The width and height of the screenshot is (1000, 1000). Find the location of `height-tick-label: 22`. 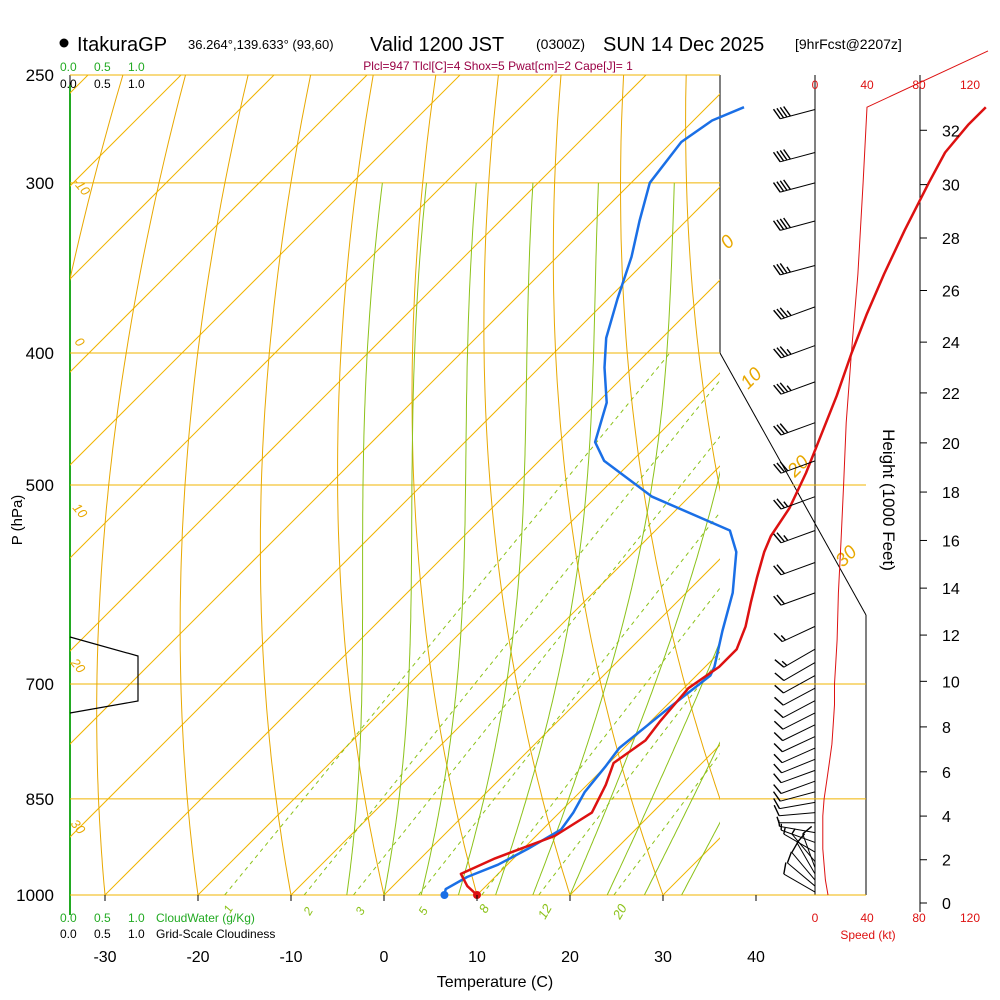

height-tick-label: 22 is located at coordinates (951, 394).